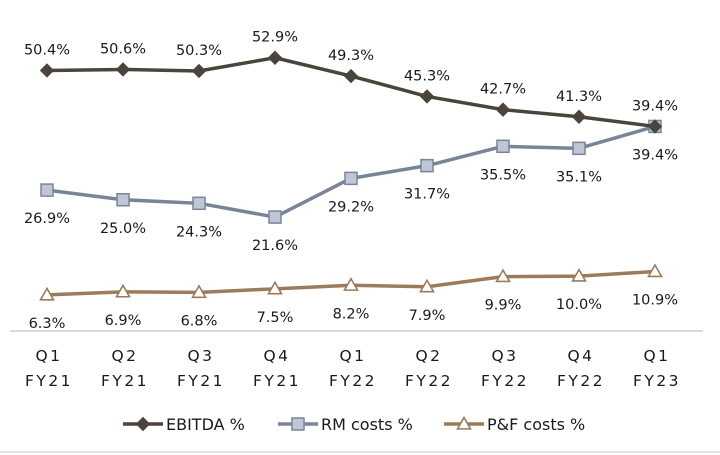 Image resolution: width=720 pixels, height=455 pixels. I want to click on data-label-rm-costs: 29.2%, so click(351, 207).